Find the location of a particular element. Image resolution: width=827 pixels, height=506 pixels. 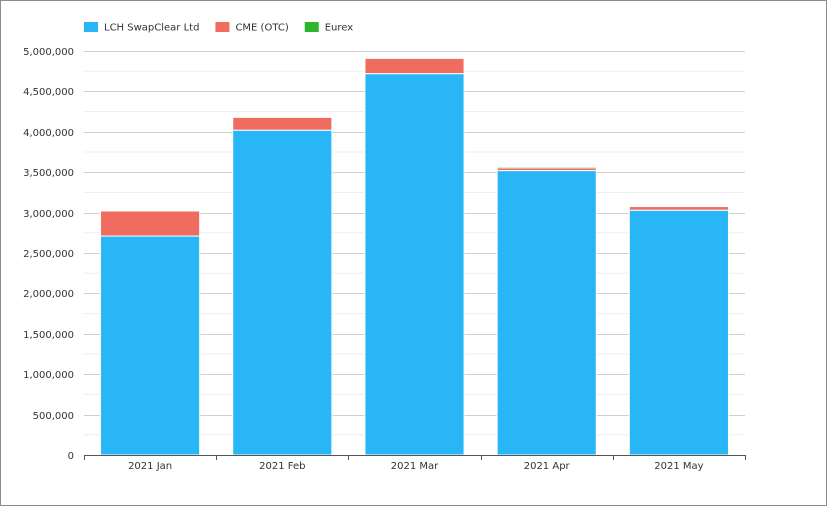

bar-segment: 2021 May — CME (OTC): 45,000 is located at coordinates (678, 208).